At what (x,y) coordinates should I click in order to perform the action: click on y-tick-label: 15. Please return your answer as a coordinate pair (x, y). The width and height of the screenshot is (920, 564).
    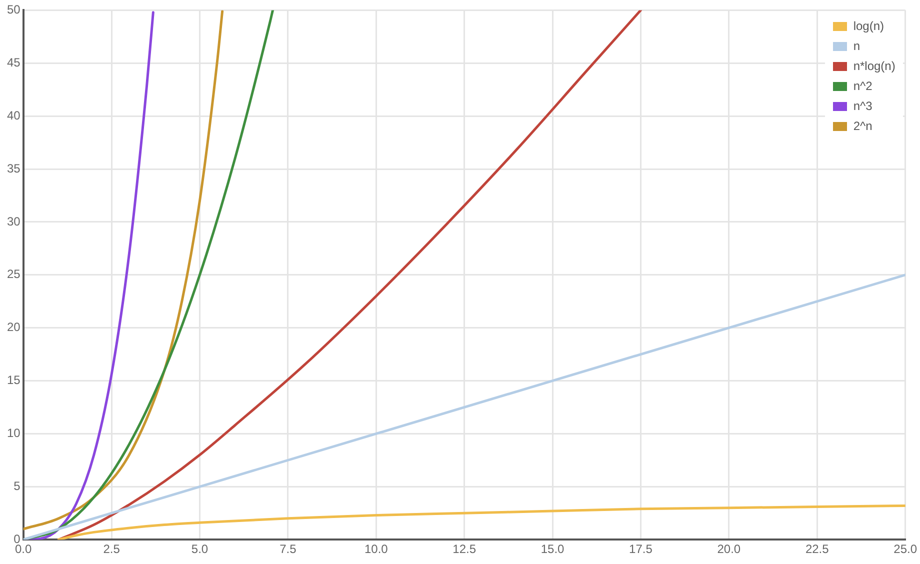
    Looking at the image, I should click on (13, 380).